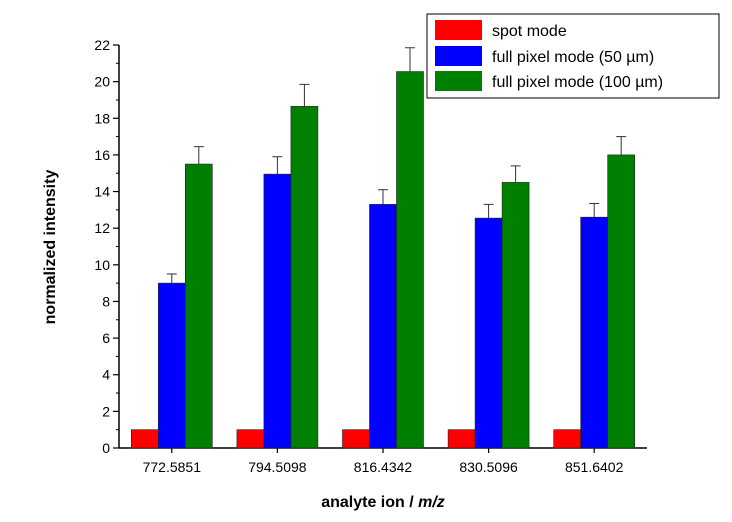 This screenshot has height=522, width=732. What do you see at coordinates (594, 467) in the screenshot?
I see `x-tick-label: 851.6402` at bounding box center [594, 467].